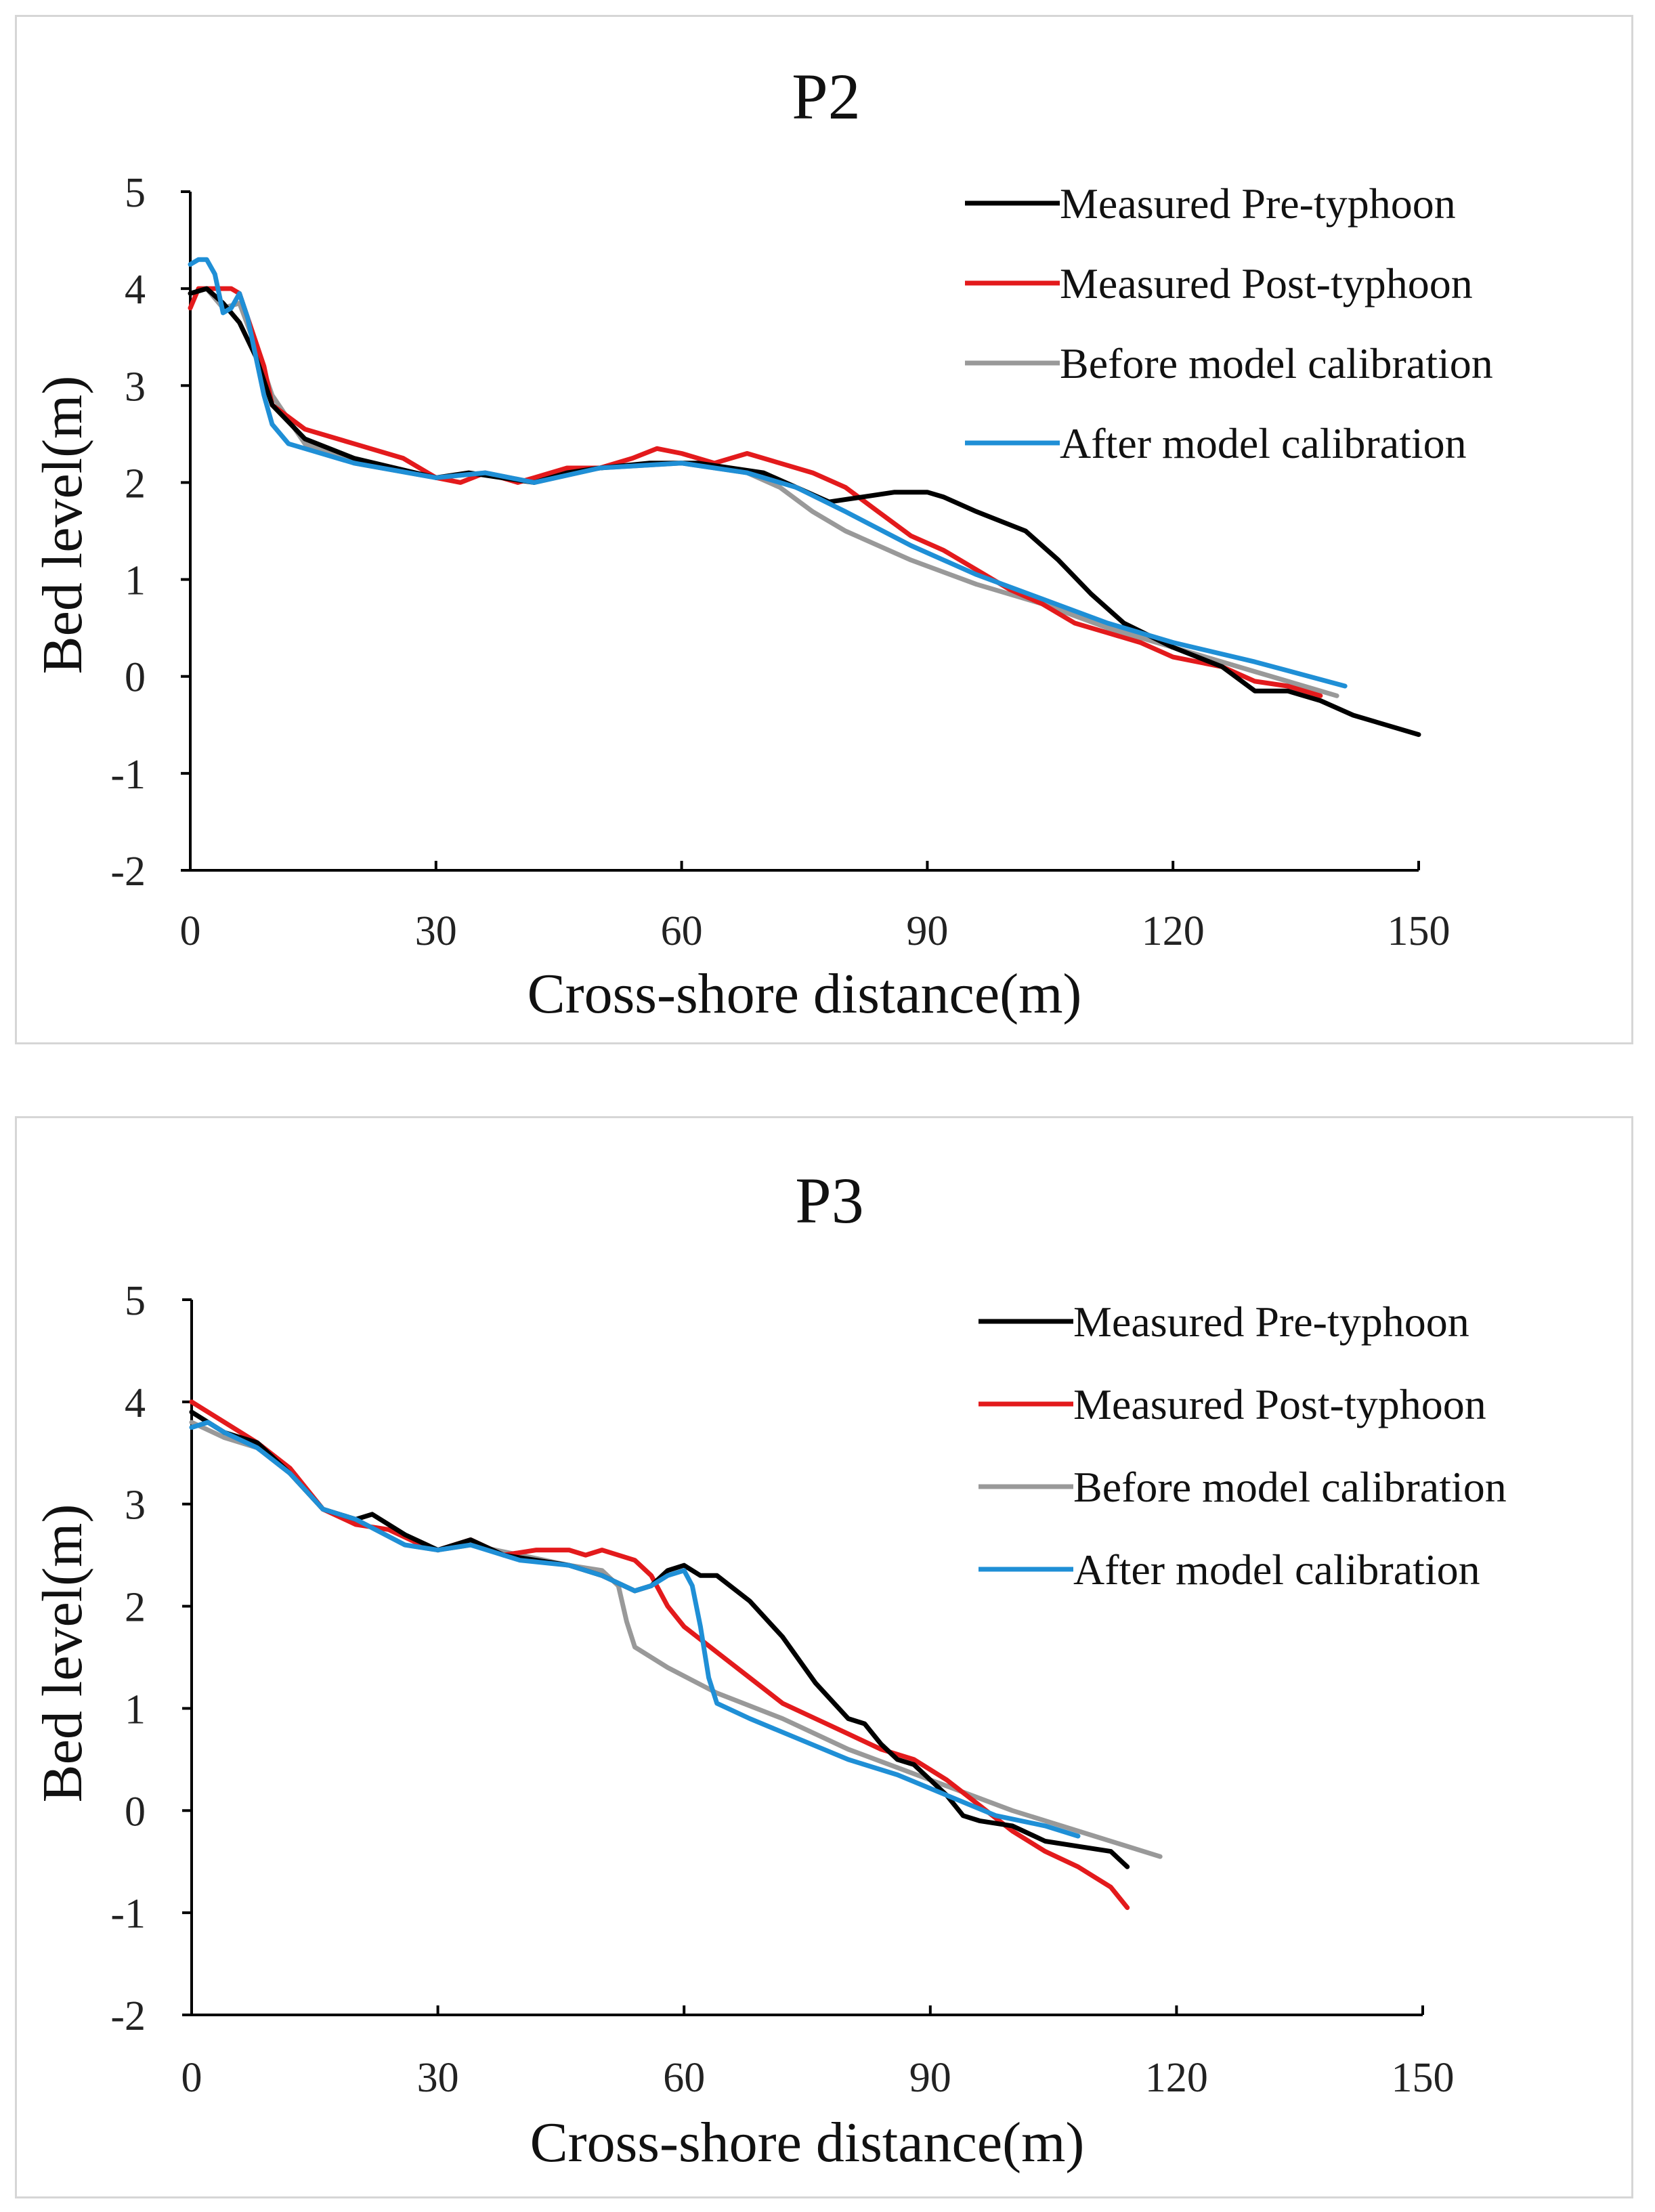 This screenshot has height=2212, width=1655. I want to click on series-line-measured-post-typhoon, so click(659, 1655).